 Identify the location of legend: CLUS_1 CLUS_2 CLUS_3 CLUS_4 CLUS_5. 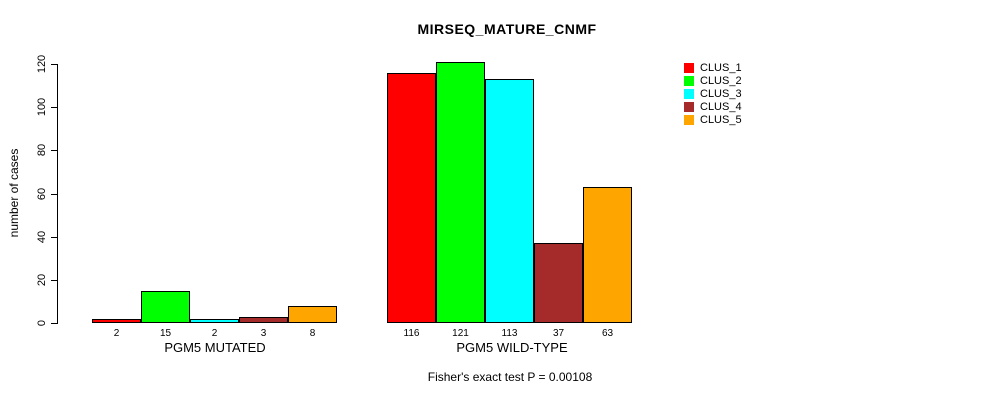
(713, 93).